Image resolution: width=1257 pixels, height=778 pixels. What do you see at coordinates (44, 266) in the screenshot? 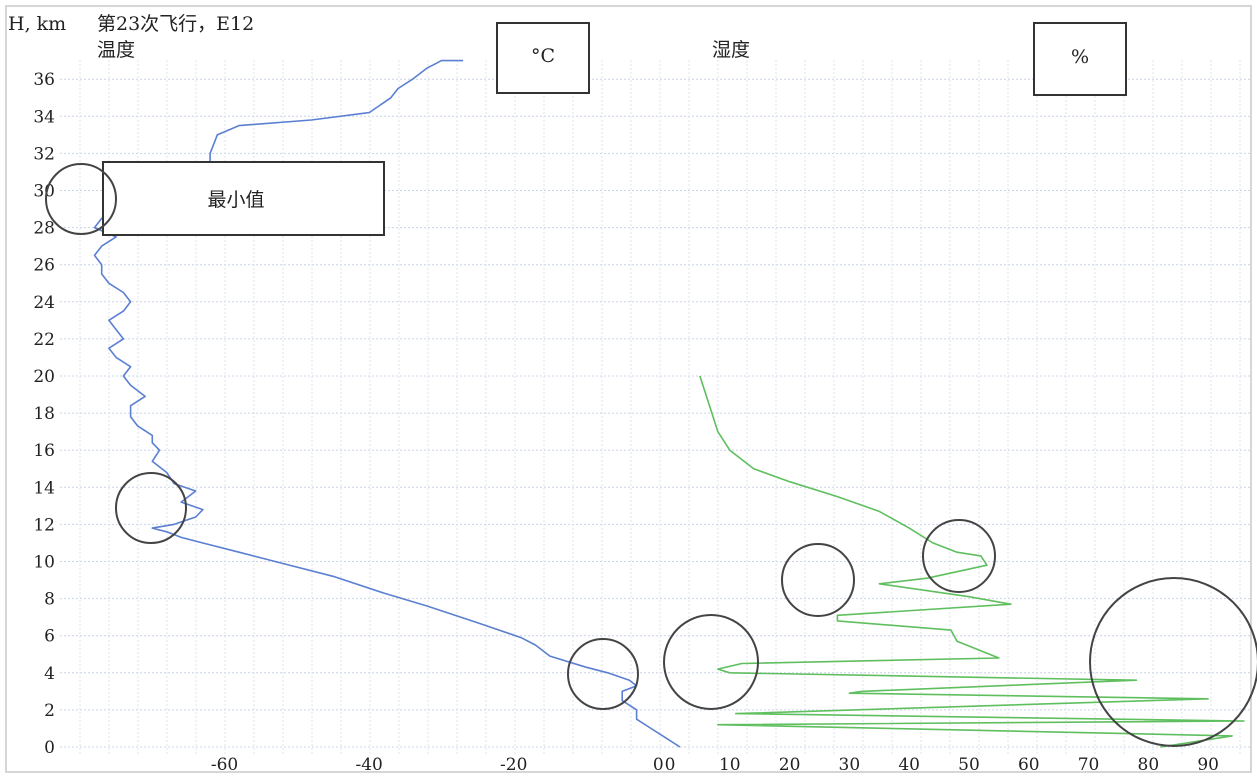
I see `y-tick-label: 26` at bounding box center [44, 266].